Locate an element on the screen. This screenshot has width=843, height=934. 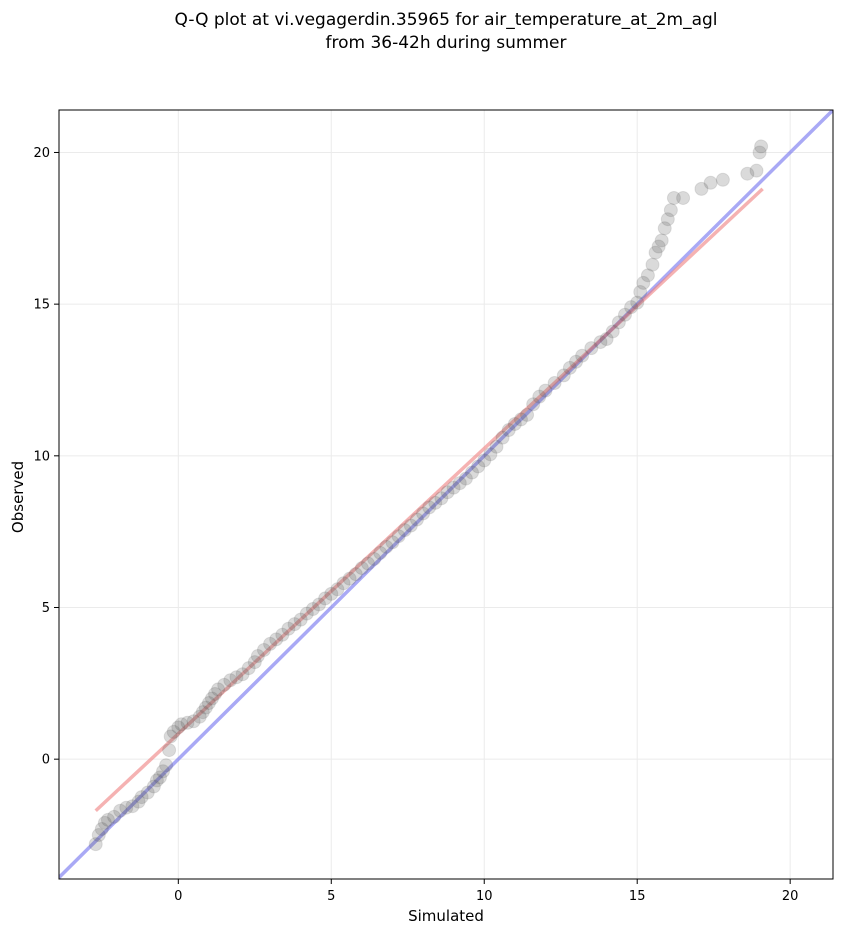
x-axis-label: Simulated is located at coordinates (446, 916).